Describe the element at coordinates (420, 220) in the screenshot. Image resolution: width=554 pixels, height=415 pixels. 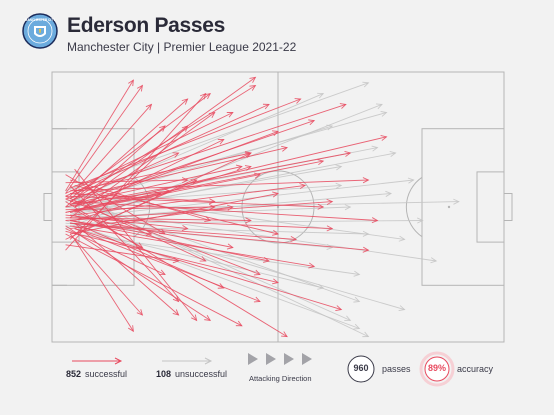
I see `unsuccessful-pass-15-head` at that location.